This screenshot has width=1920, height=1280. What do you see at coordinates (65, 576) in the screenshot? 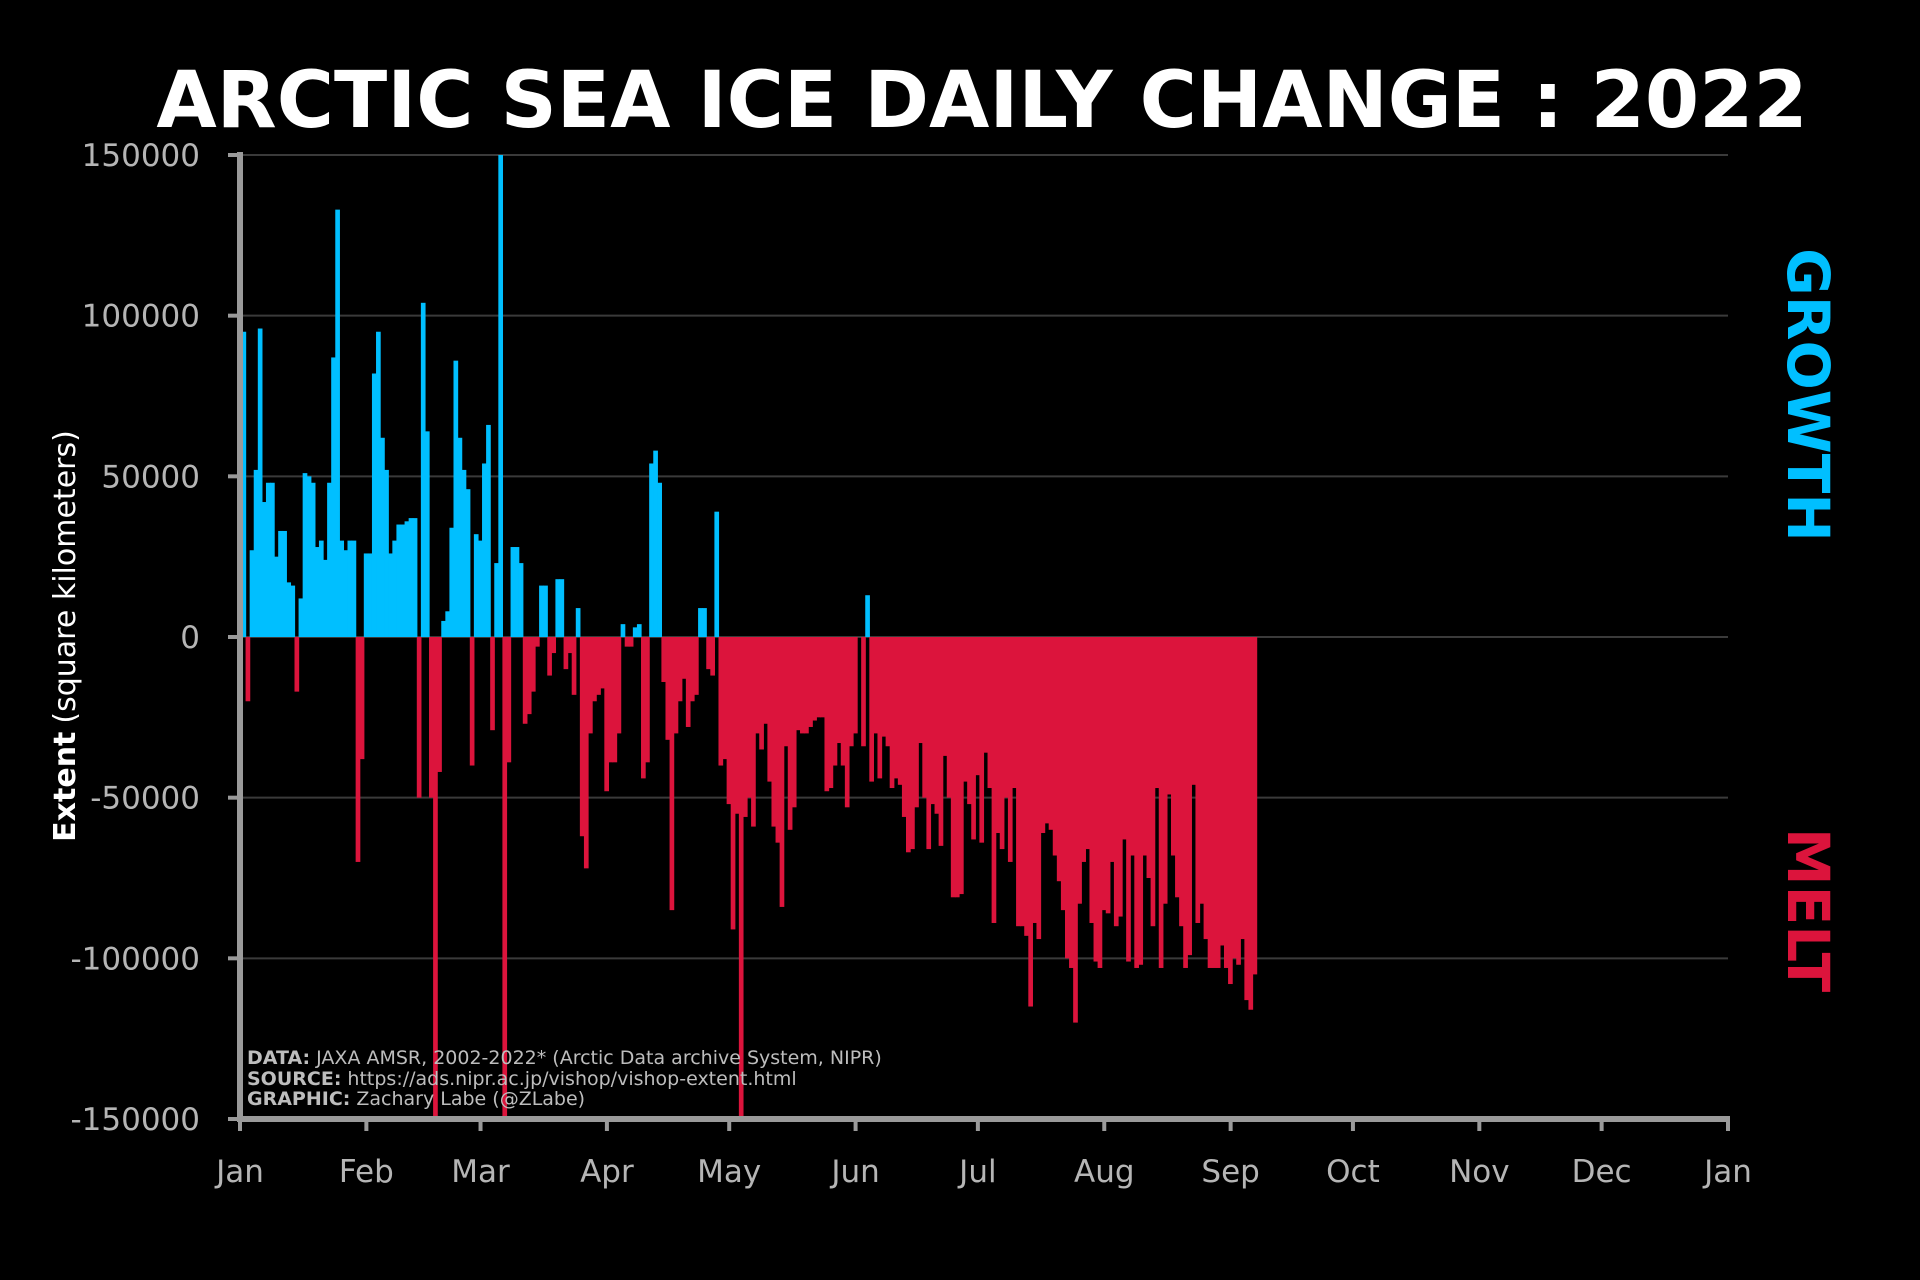
I see `y-axis-label-rest: (square kilometers)` at bounding box center [65, 576].